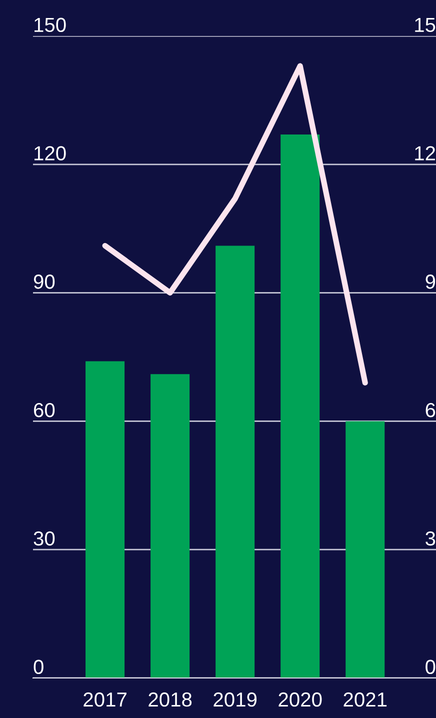  What do you see at coordinates (44, 281) in the screenshot?
I see `y-tick-label: 90` at bounding box center [44, 281].